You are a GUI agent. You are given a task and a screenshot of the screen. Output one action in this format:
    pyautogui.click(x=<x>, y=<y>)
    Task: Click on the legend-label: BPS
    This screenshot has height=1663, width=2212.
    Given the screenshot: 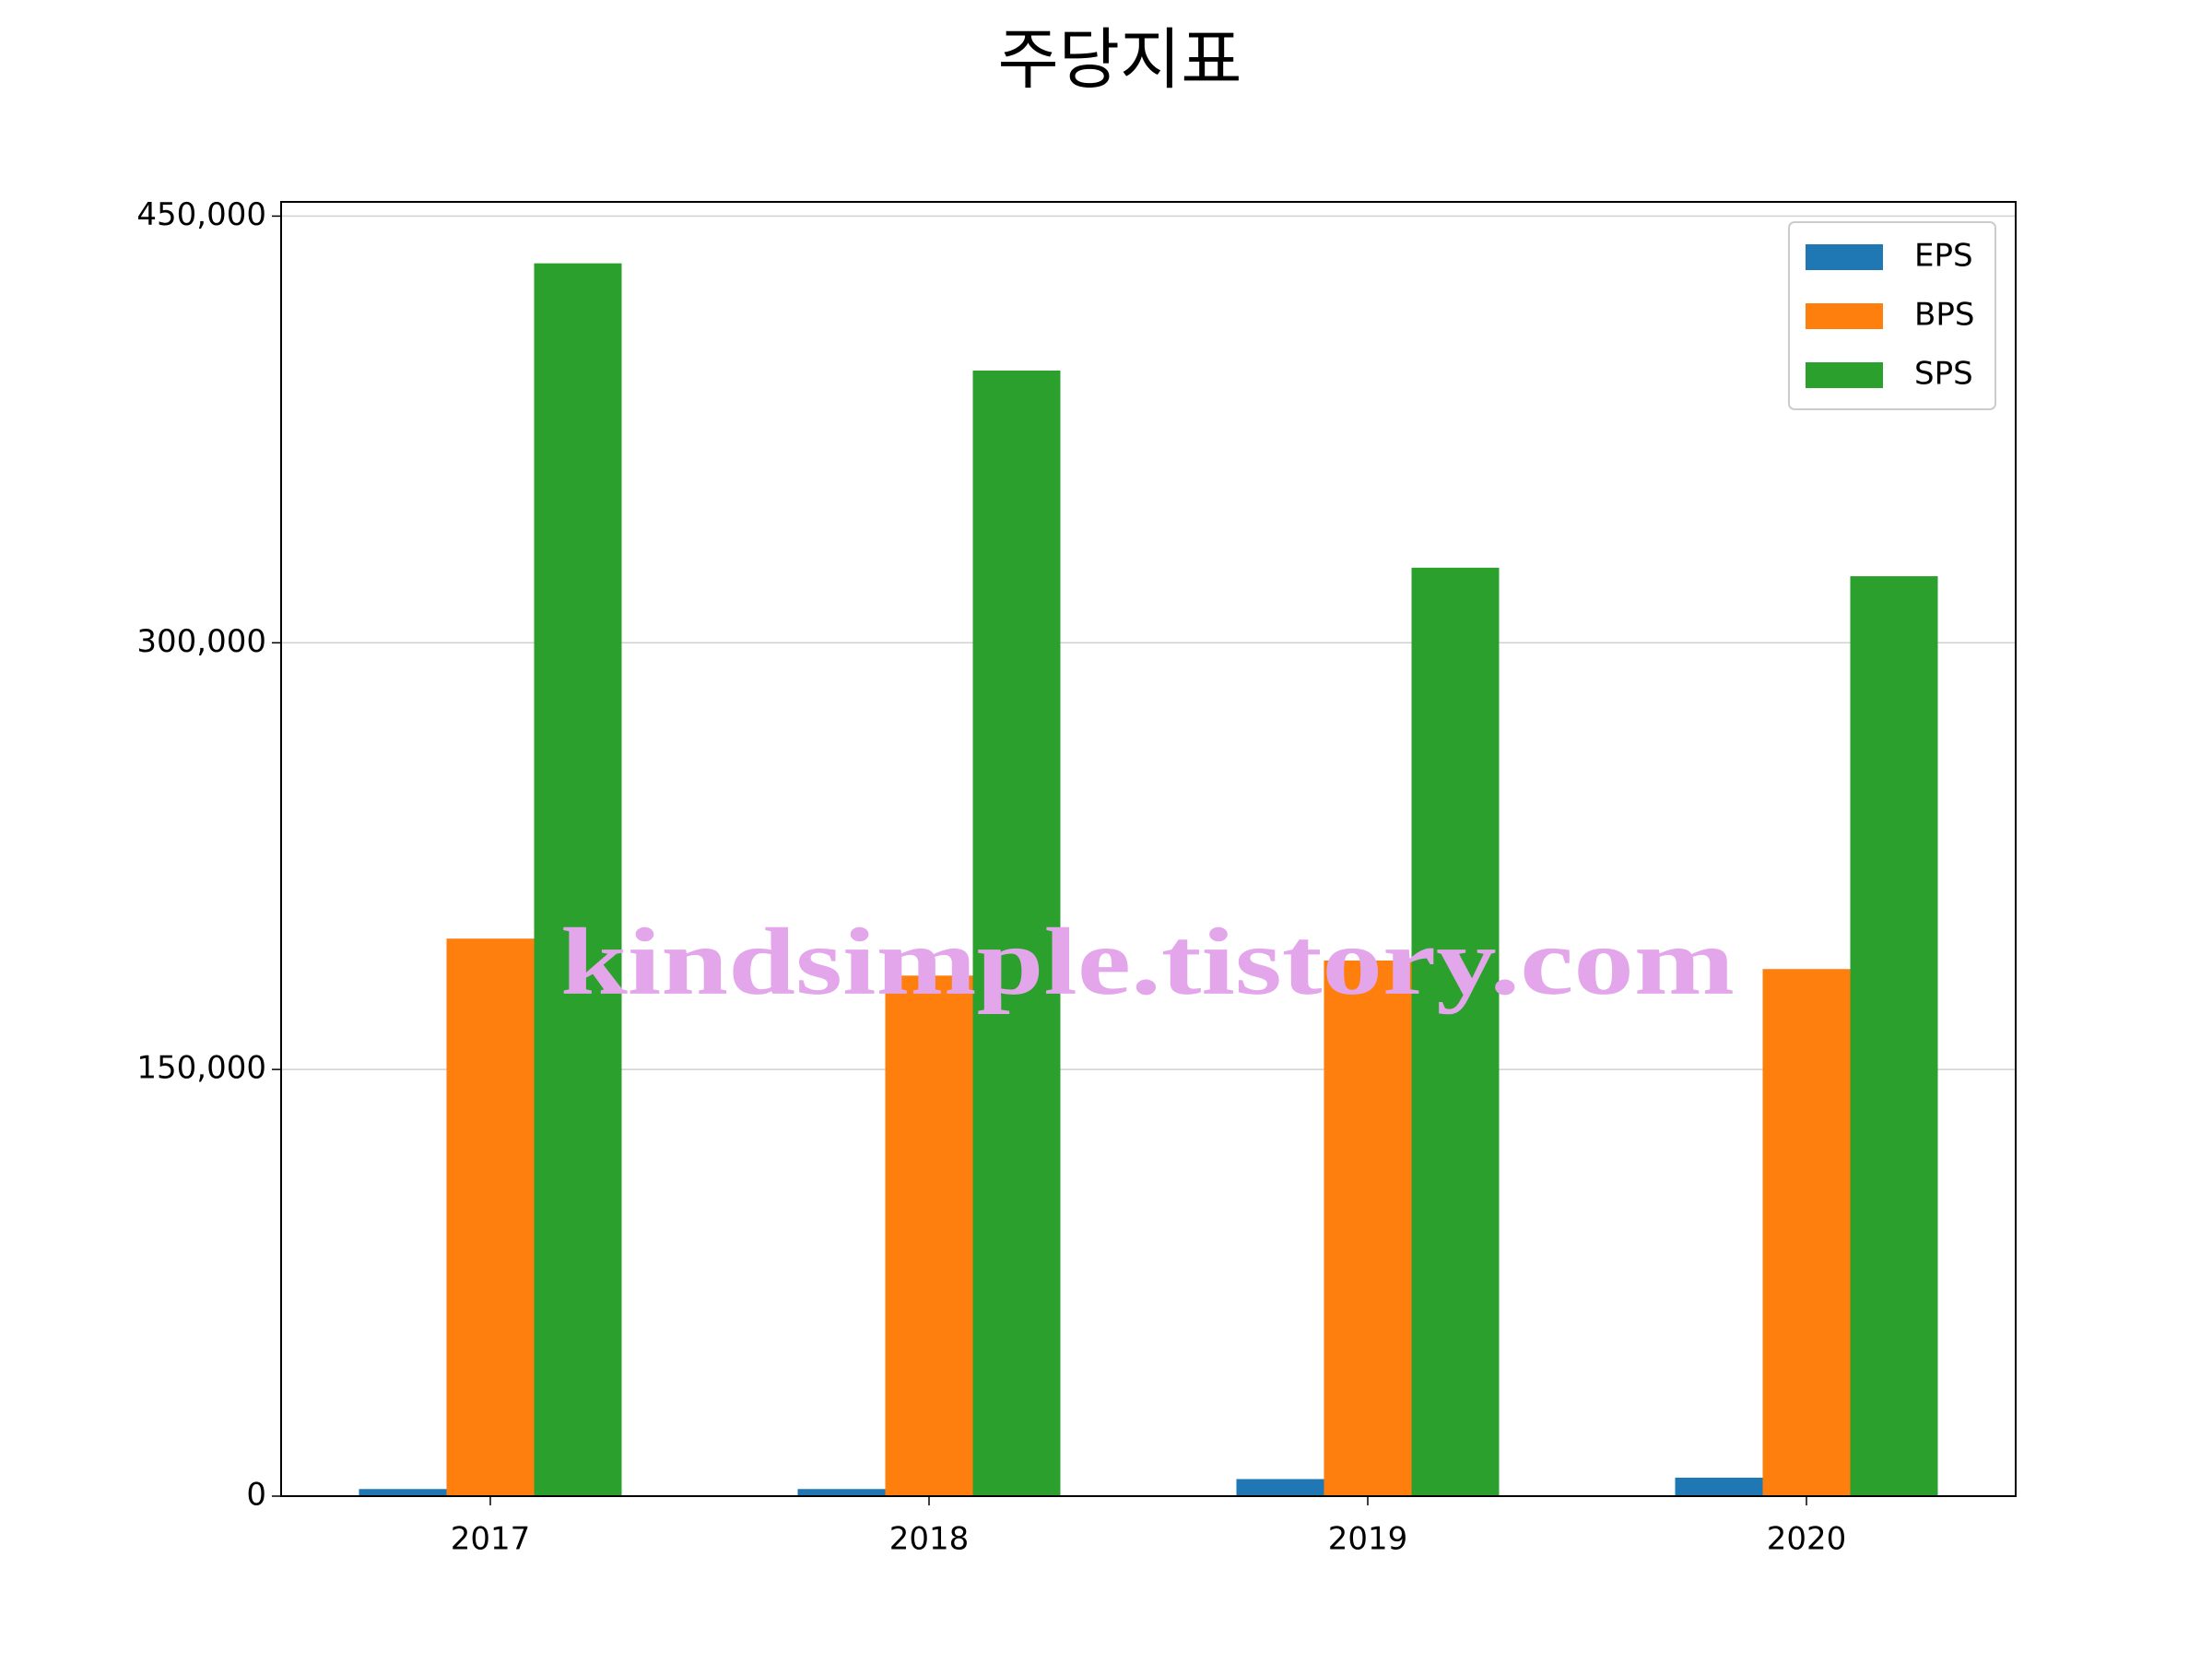 What is the action you would take?
    pyautogui.click(x=1944, y=315)
    